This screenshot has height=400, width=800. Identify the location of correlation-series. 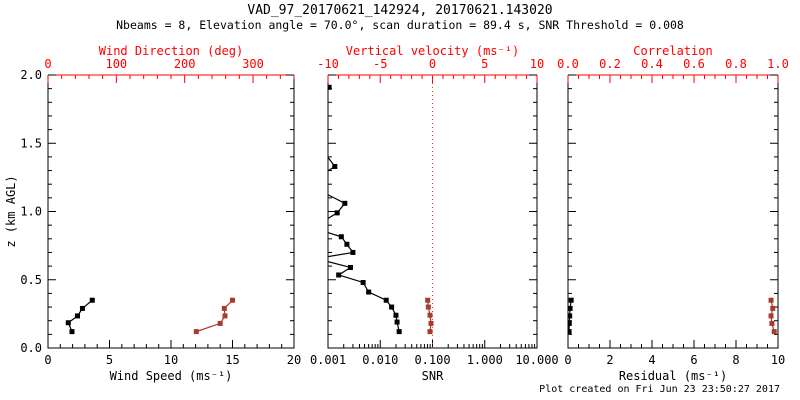
(772, 316).